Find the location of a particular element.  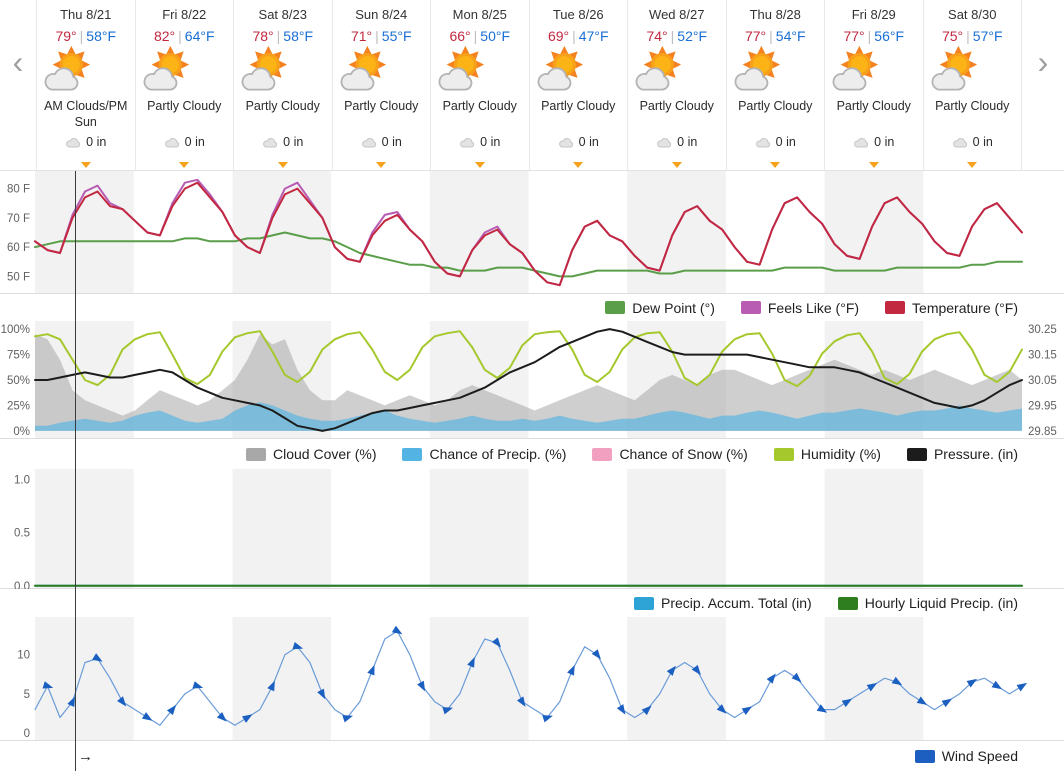

chevron-left-icon: ‹ is located at coordinates (18, 62).